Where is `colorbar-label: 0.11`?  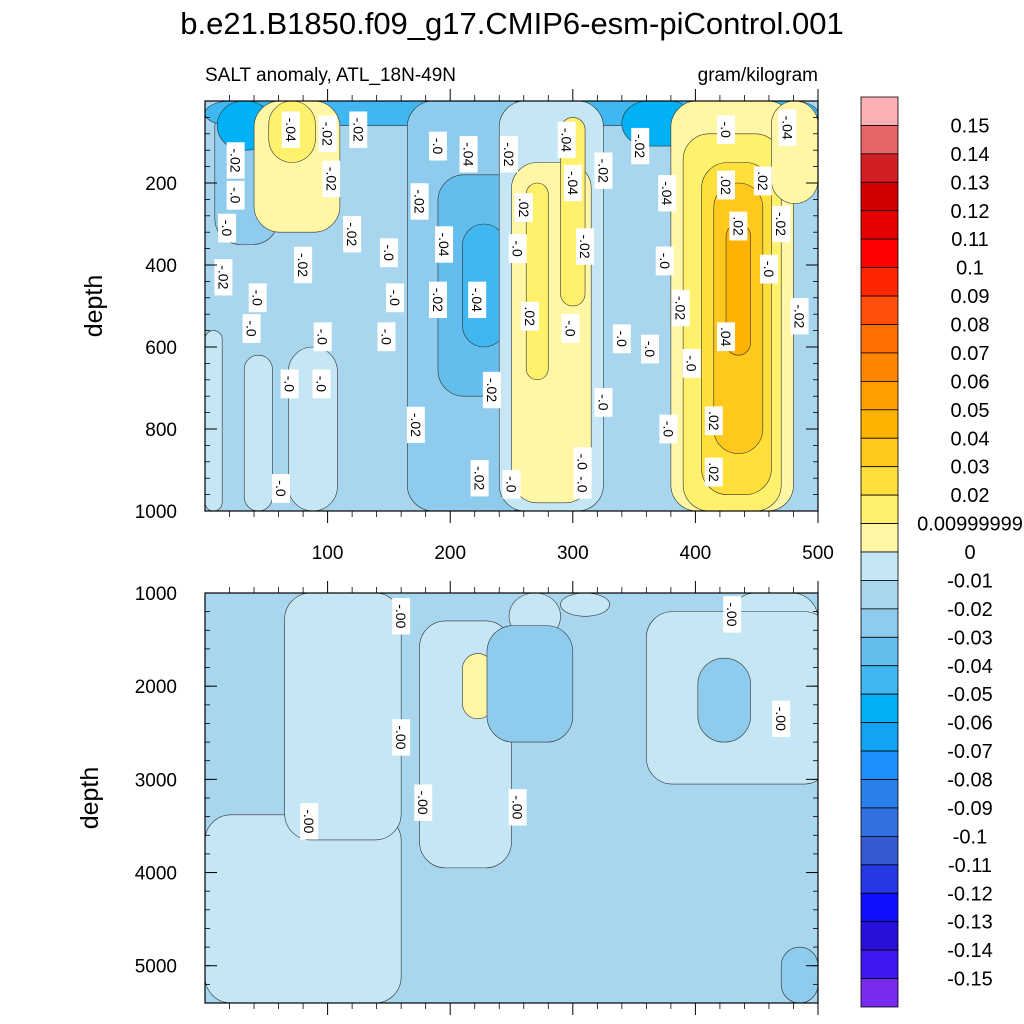
colorbar-label: 0.11 is located at coordinates (969, 240).